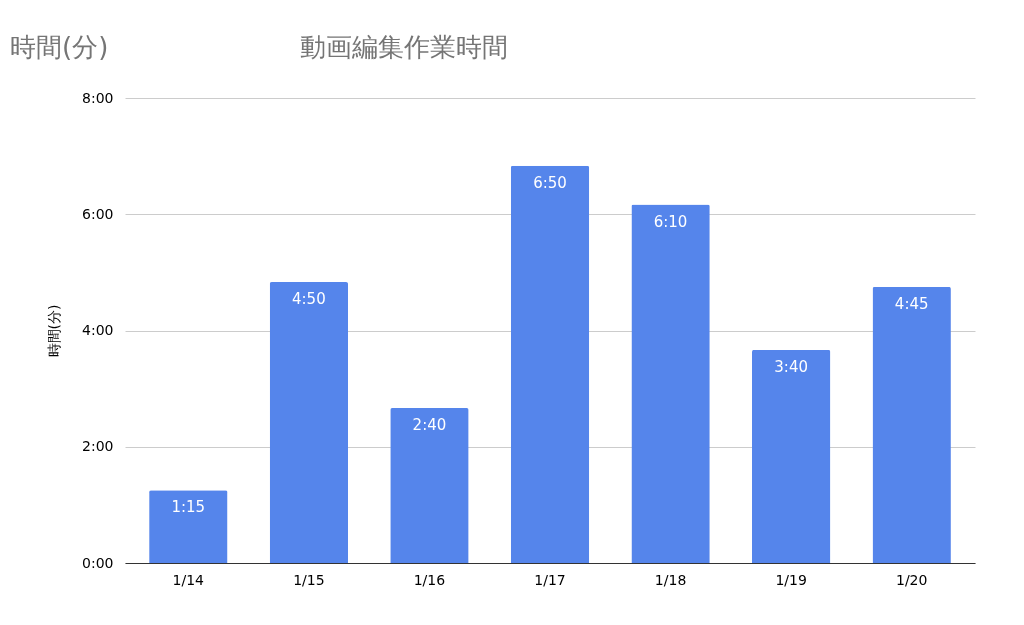 Image resolution: width=1024 pixels, height=625 pixels. I want to click on data-label: 4:50, so click(309, 299).